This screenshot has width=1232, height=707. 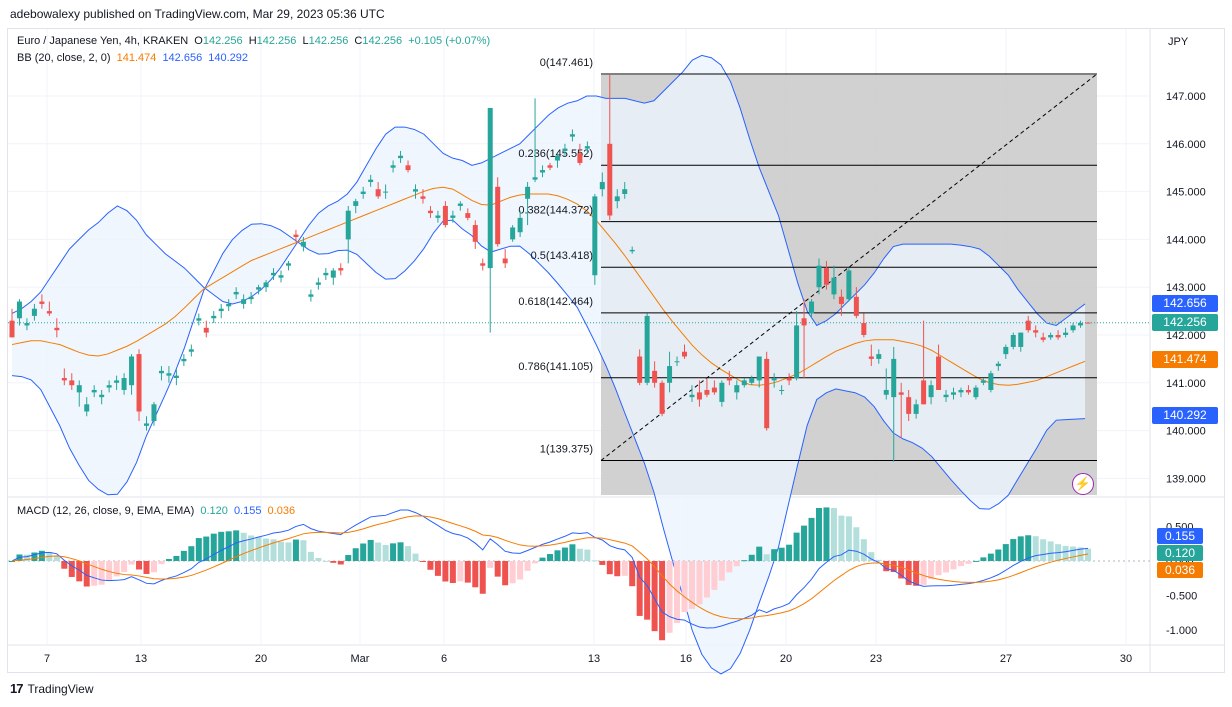 I want to click on fib-level-label: 0.5(143.418), so click(x=562, y=256).